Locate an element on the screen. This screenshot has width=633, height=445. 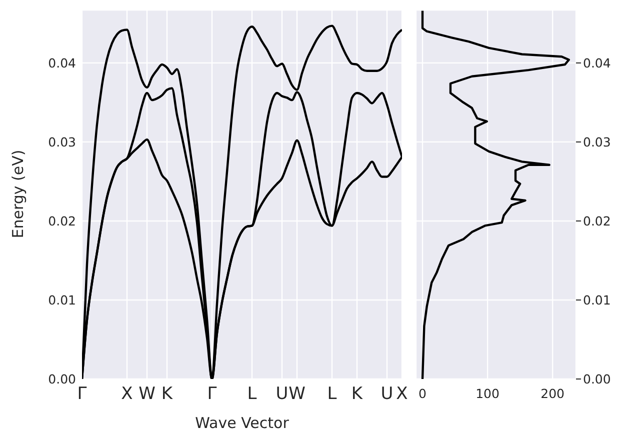
x-tick-label: 0 is located at coordinates (422, 393).